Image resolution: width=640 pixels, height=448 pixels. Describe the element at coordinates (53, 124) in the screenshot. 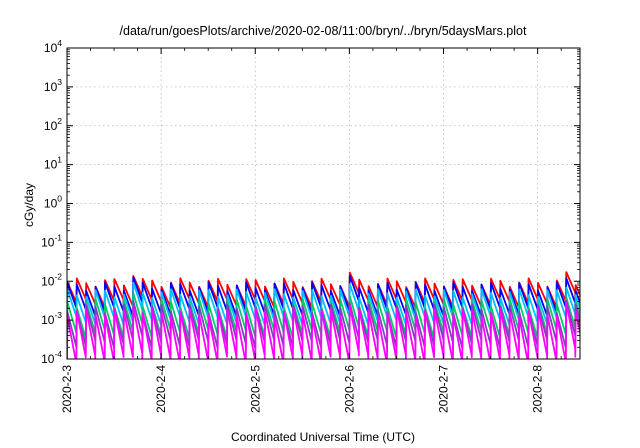

I see `y-tick-label: 10²` at that location.